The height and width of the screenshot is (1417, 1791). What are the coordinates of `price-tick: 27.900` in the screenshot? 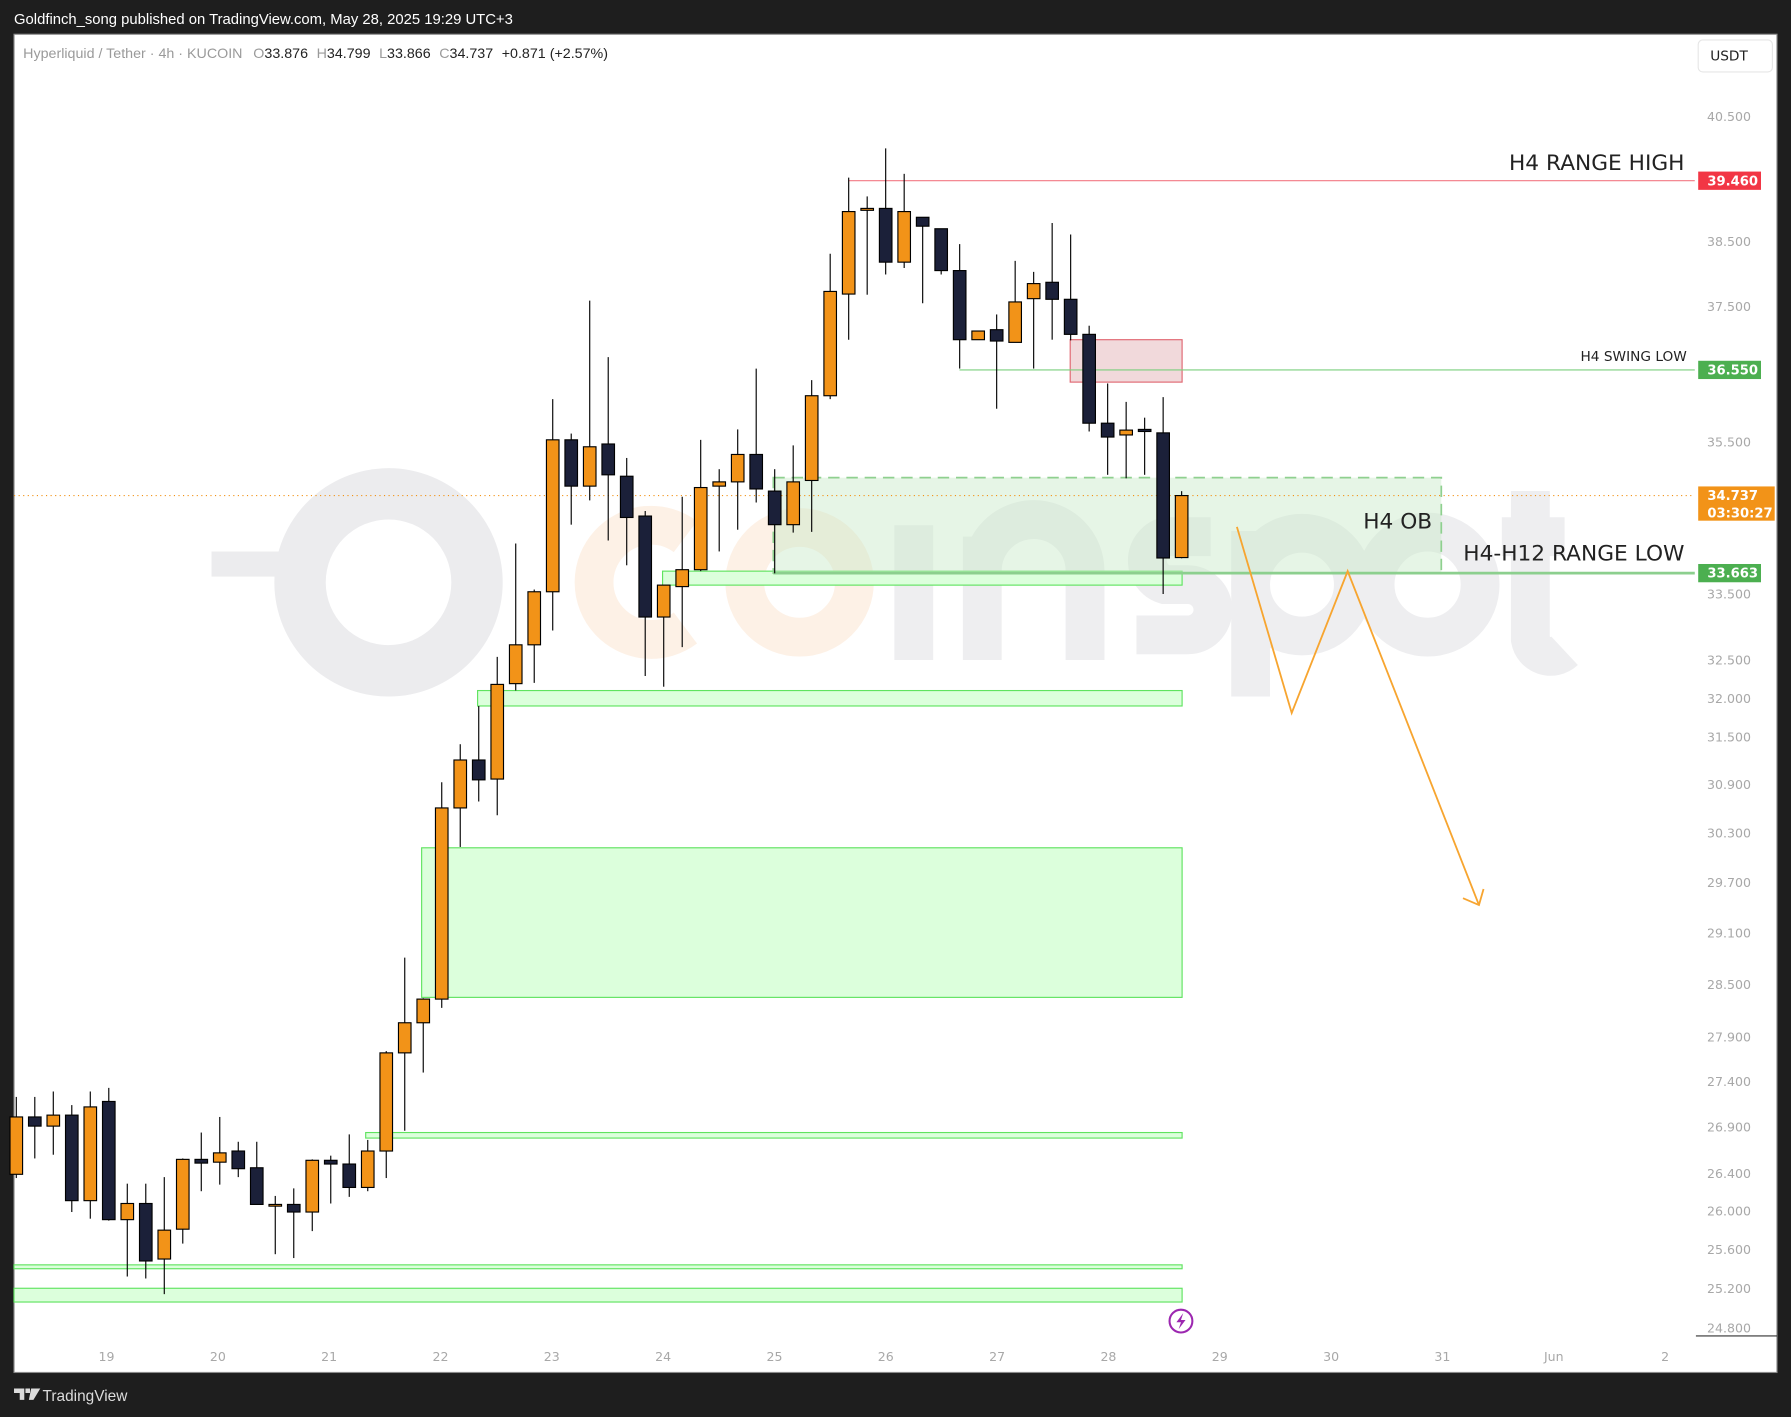 It's located at (1729, 1036).